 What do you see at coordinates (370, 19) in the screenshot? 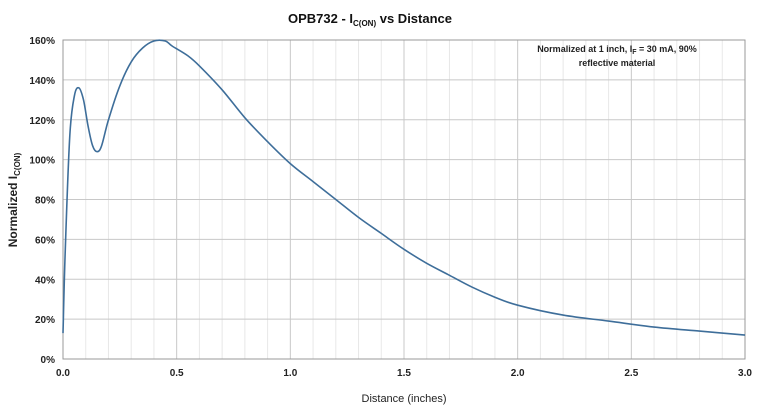
I see `chart-title: OPB732 - IC(ON) vs Distance` at bounding box center [370, 19].